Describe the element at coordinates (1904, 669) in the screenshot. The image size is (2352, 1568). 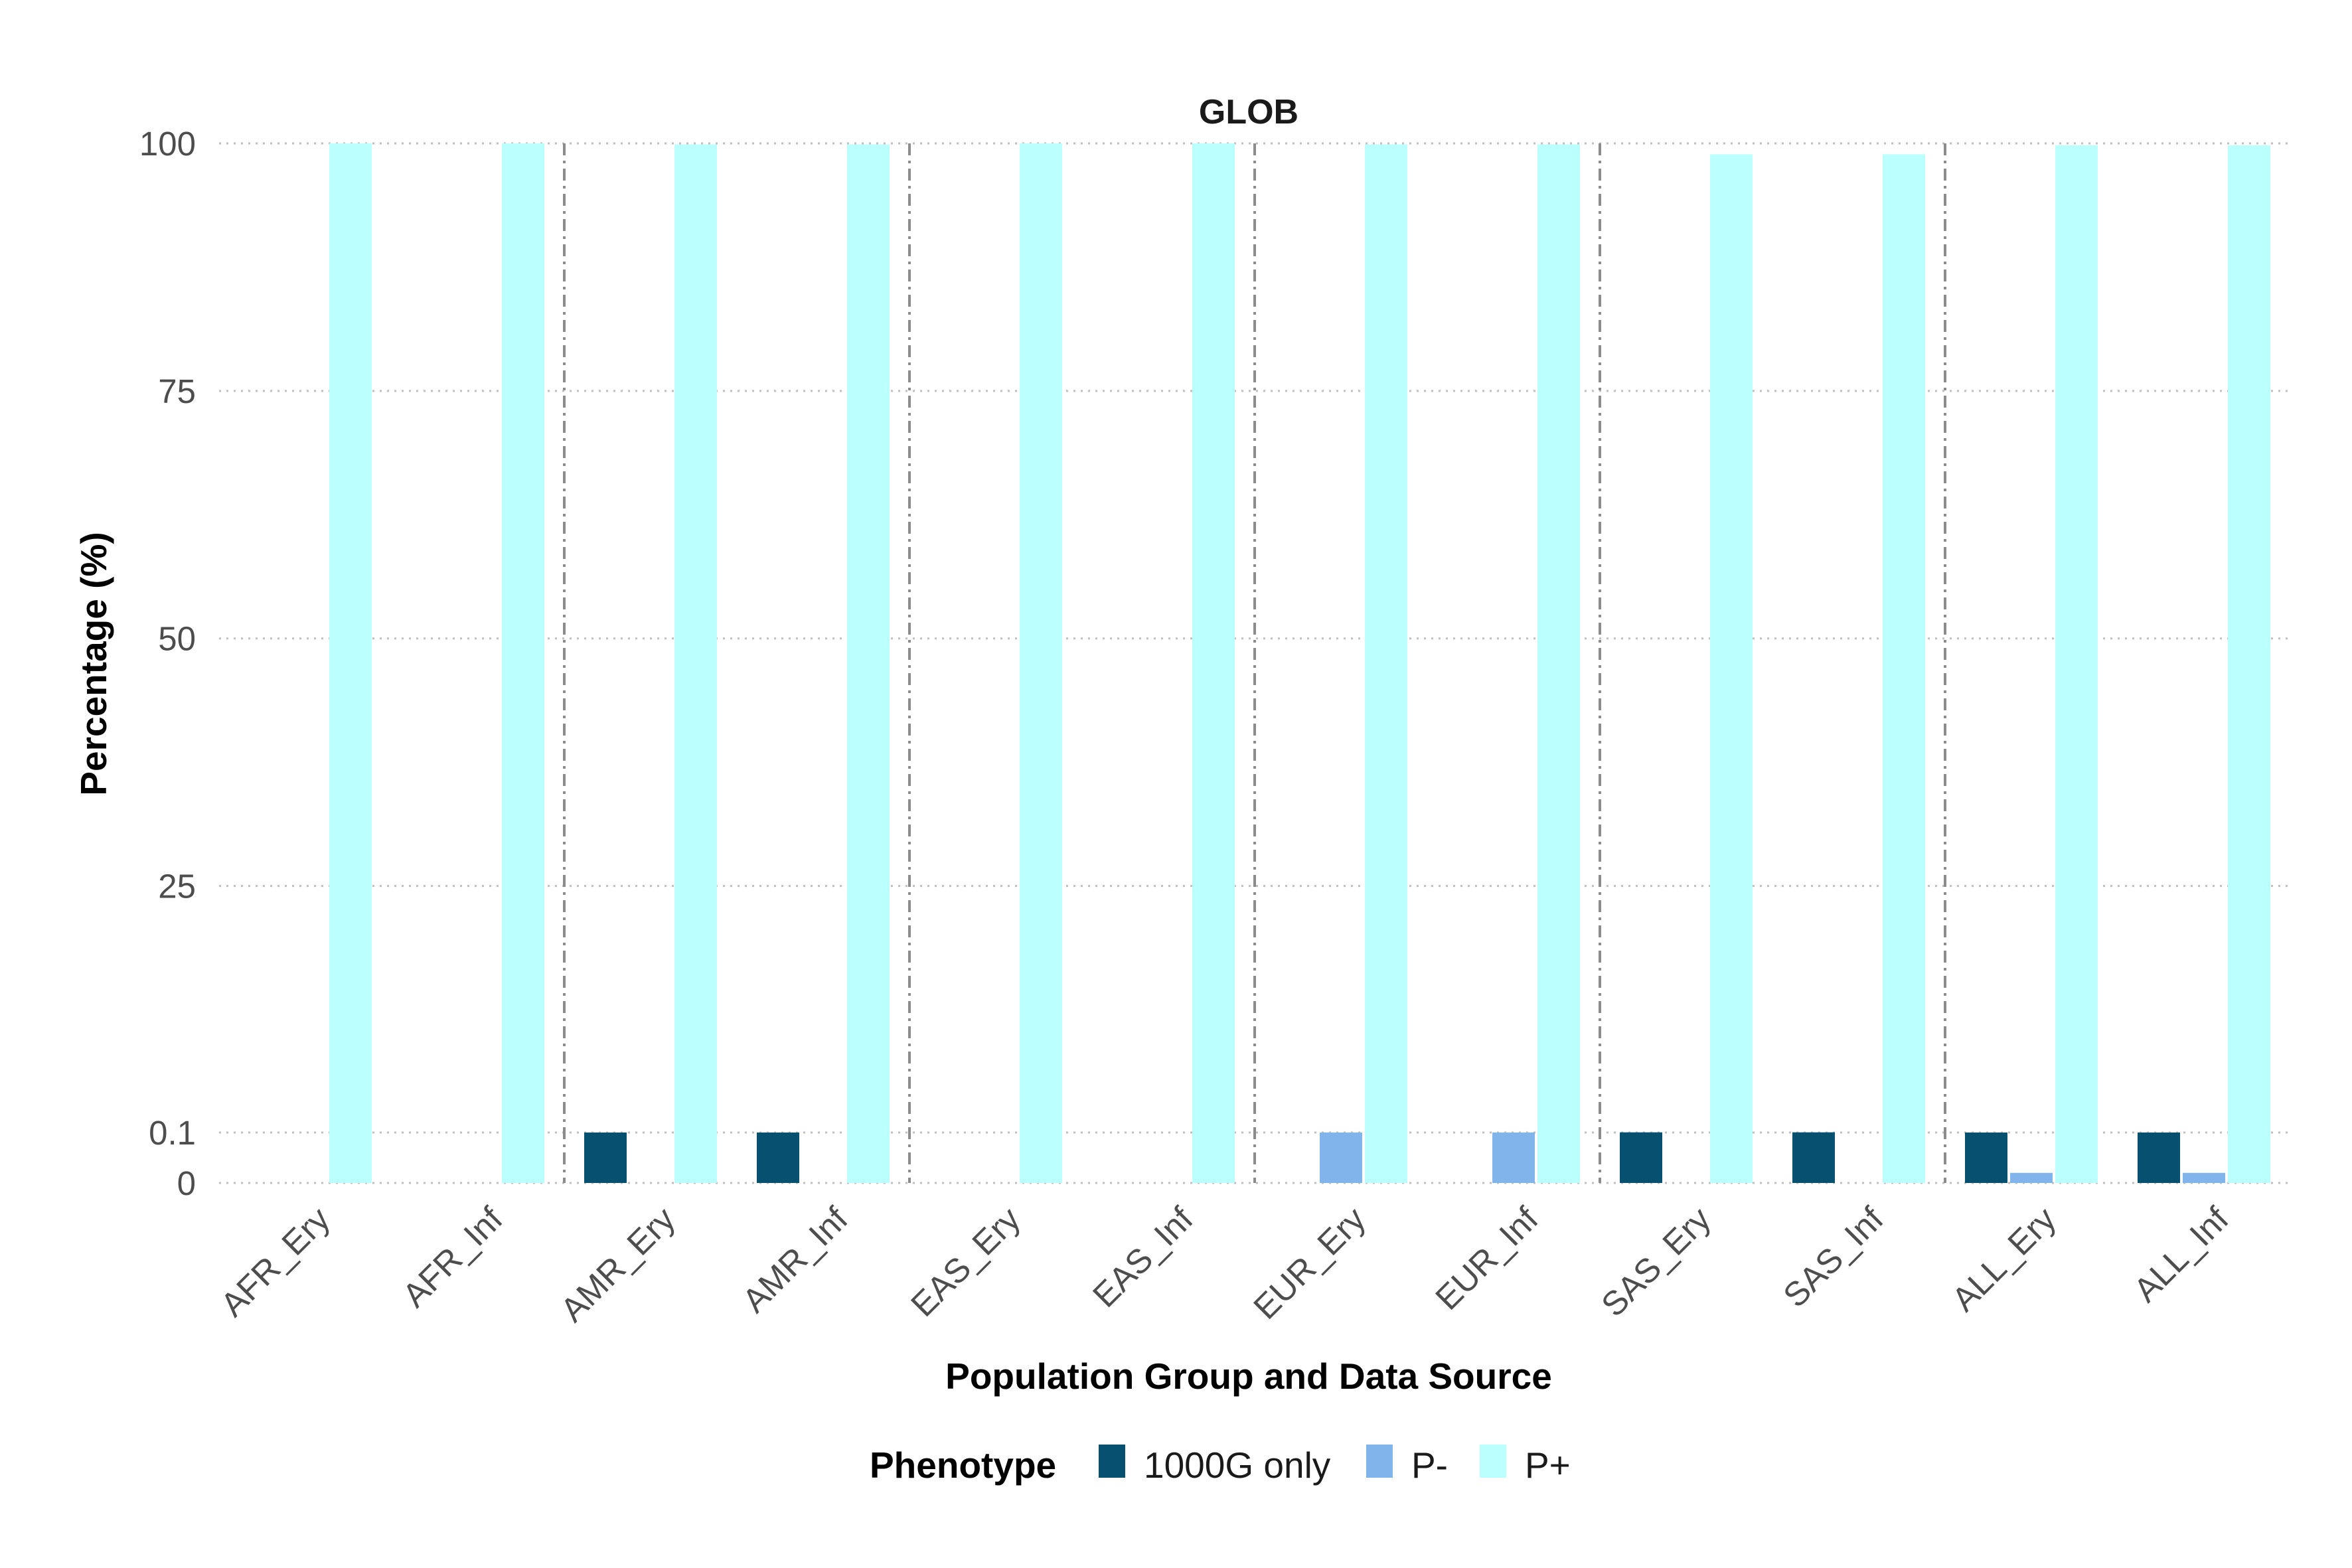
I see `bar-SAS_Inf-p-` at that location.